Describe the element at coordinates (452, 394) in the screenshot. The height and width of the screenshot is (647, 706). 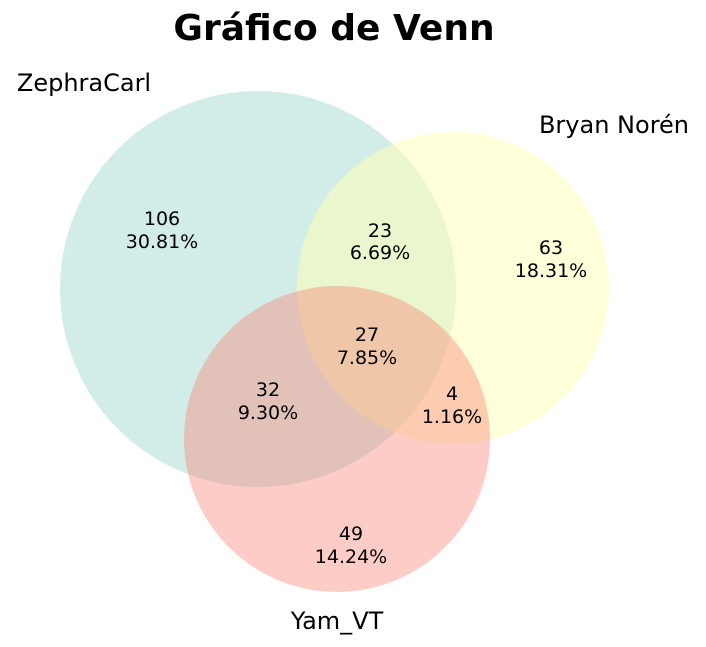
I see `region-bryan-noren-yam-vt-value: 4` at that location.